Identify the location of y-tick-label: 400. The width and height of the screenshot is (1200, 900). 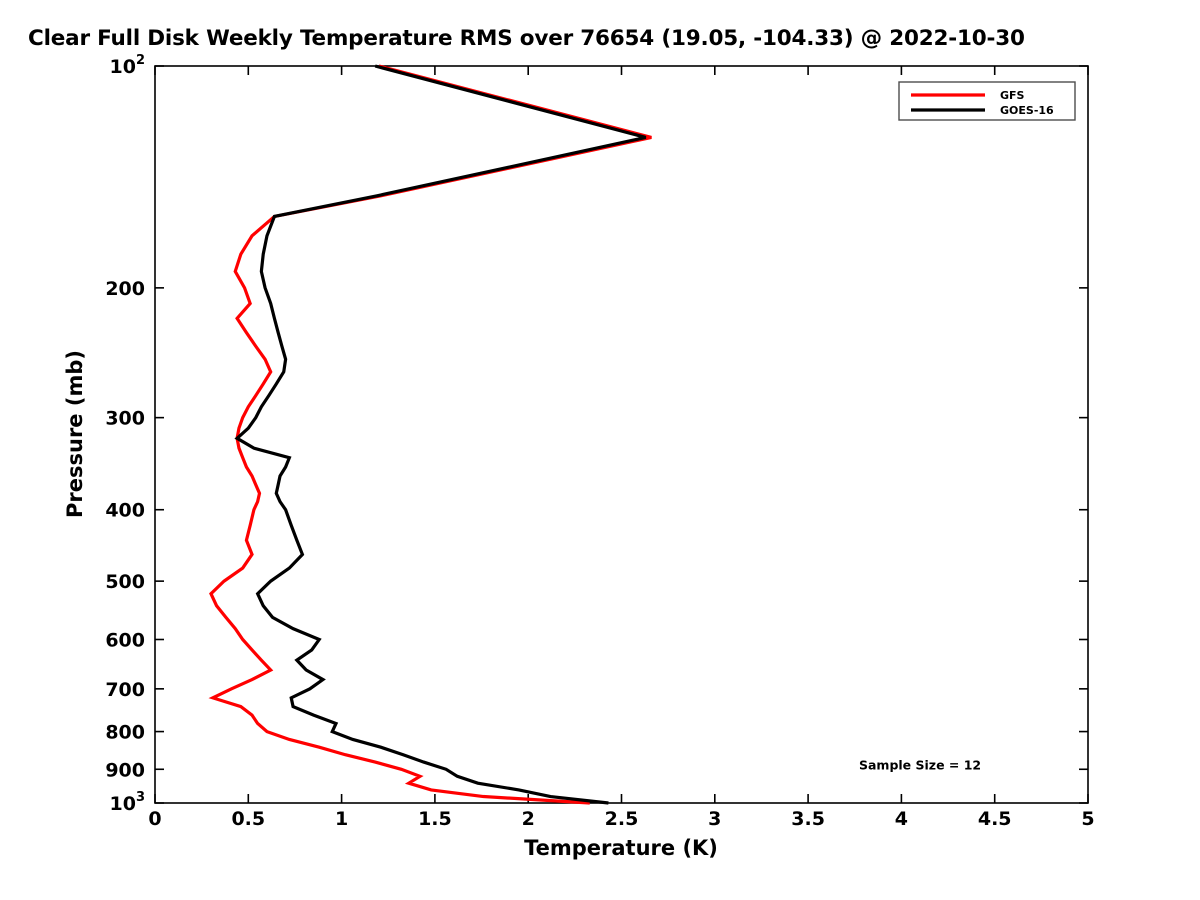
(125, 511).